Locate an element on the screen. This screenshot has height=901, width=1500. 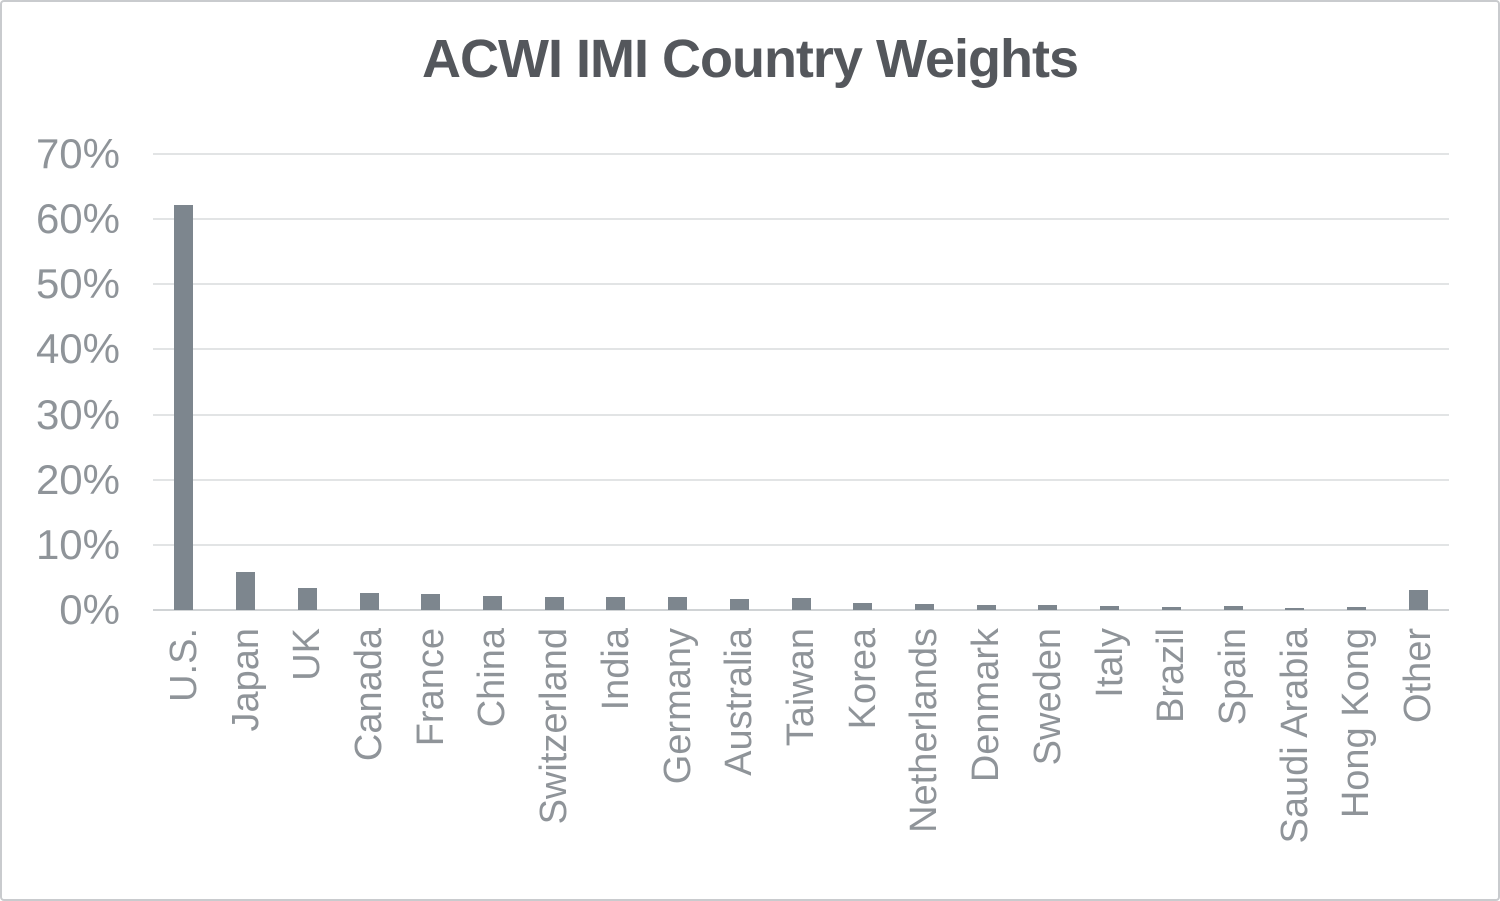
x-tick-label-france: France is located at coordinates (430, 687).